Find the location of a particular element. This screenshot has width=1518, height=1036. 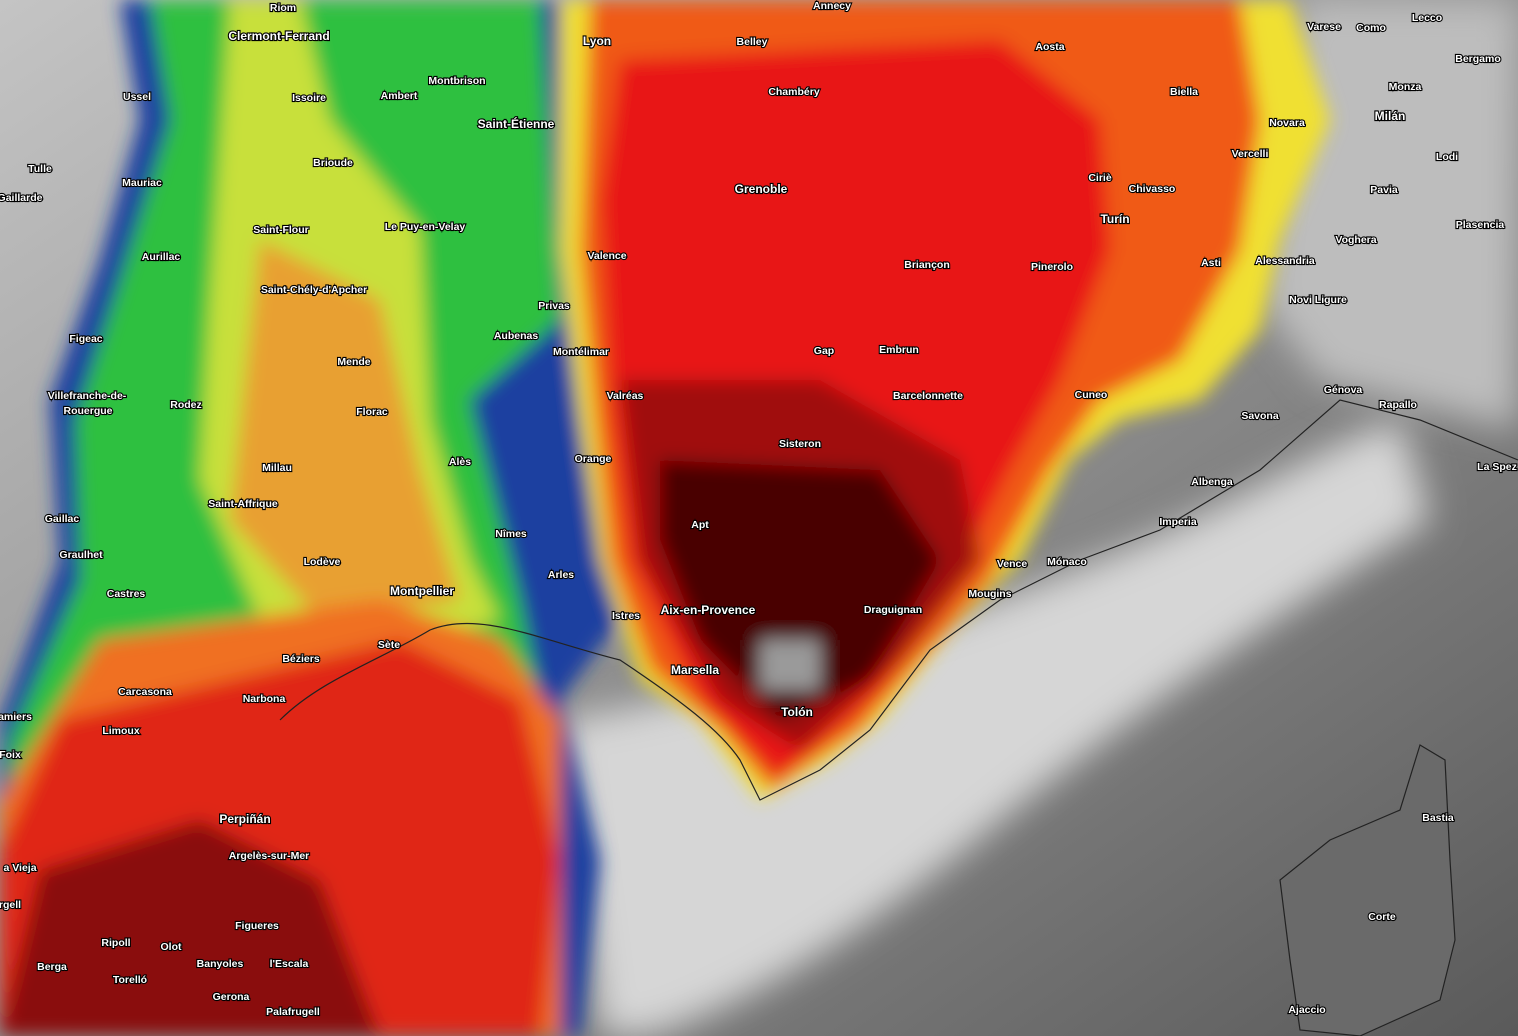

place-label: Saint-Chély-d'Apcher is located at coordinates (314, 290).